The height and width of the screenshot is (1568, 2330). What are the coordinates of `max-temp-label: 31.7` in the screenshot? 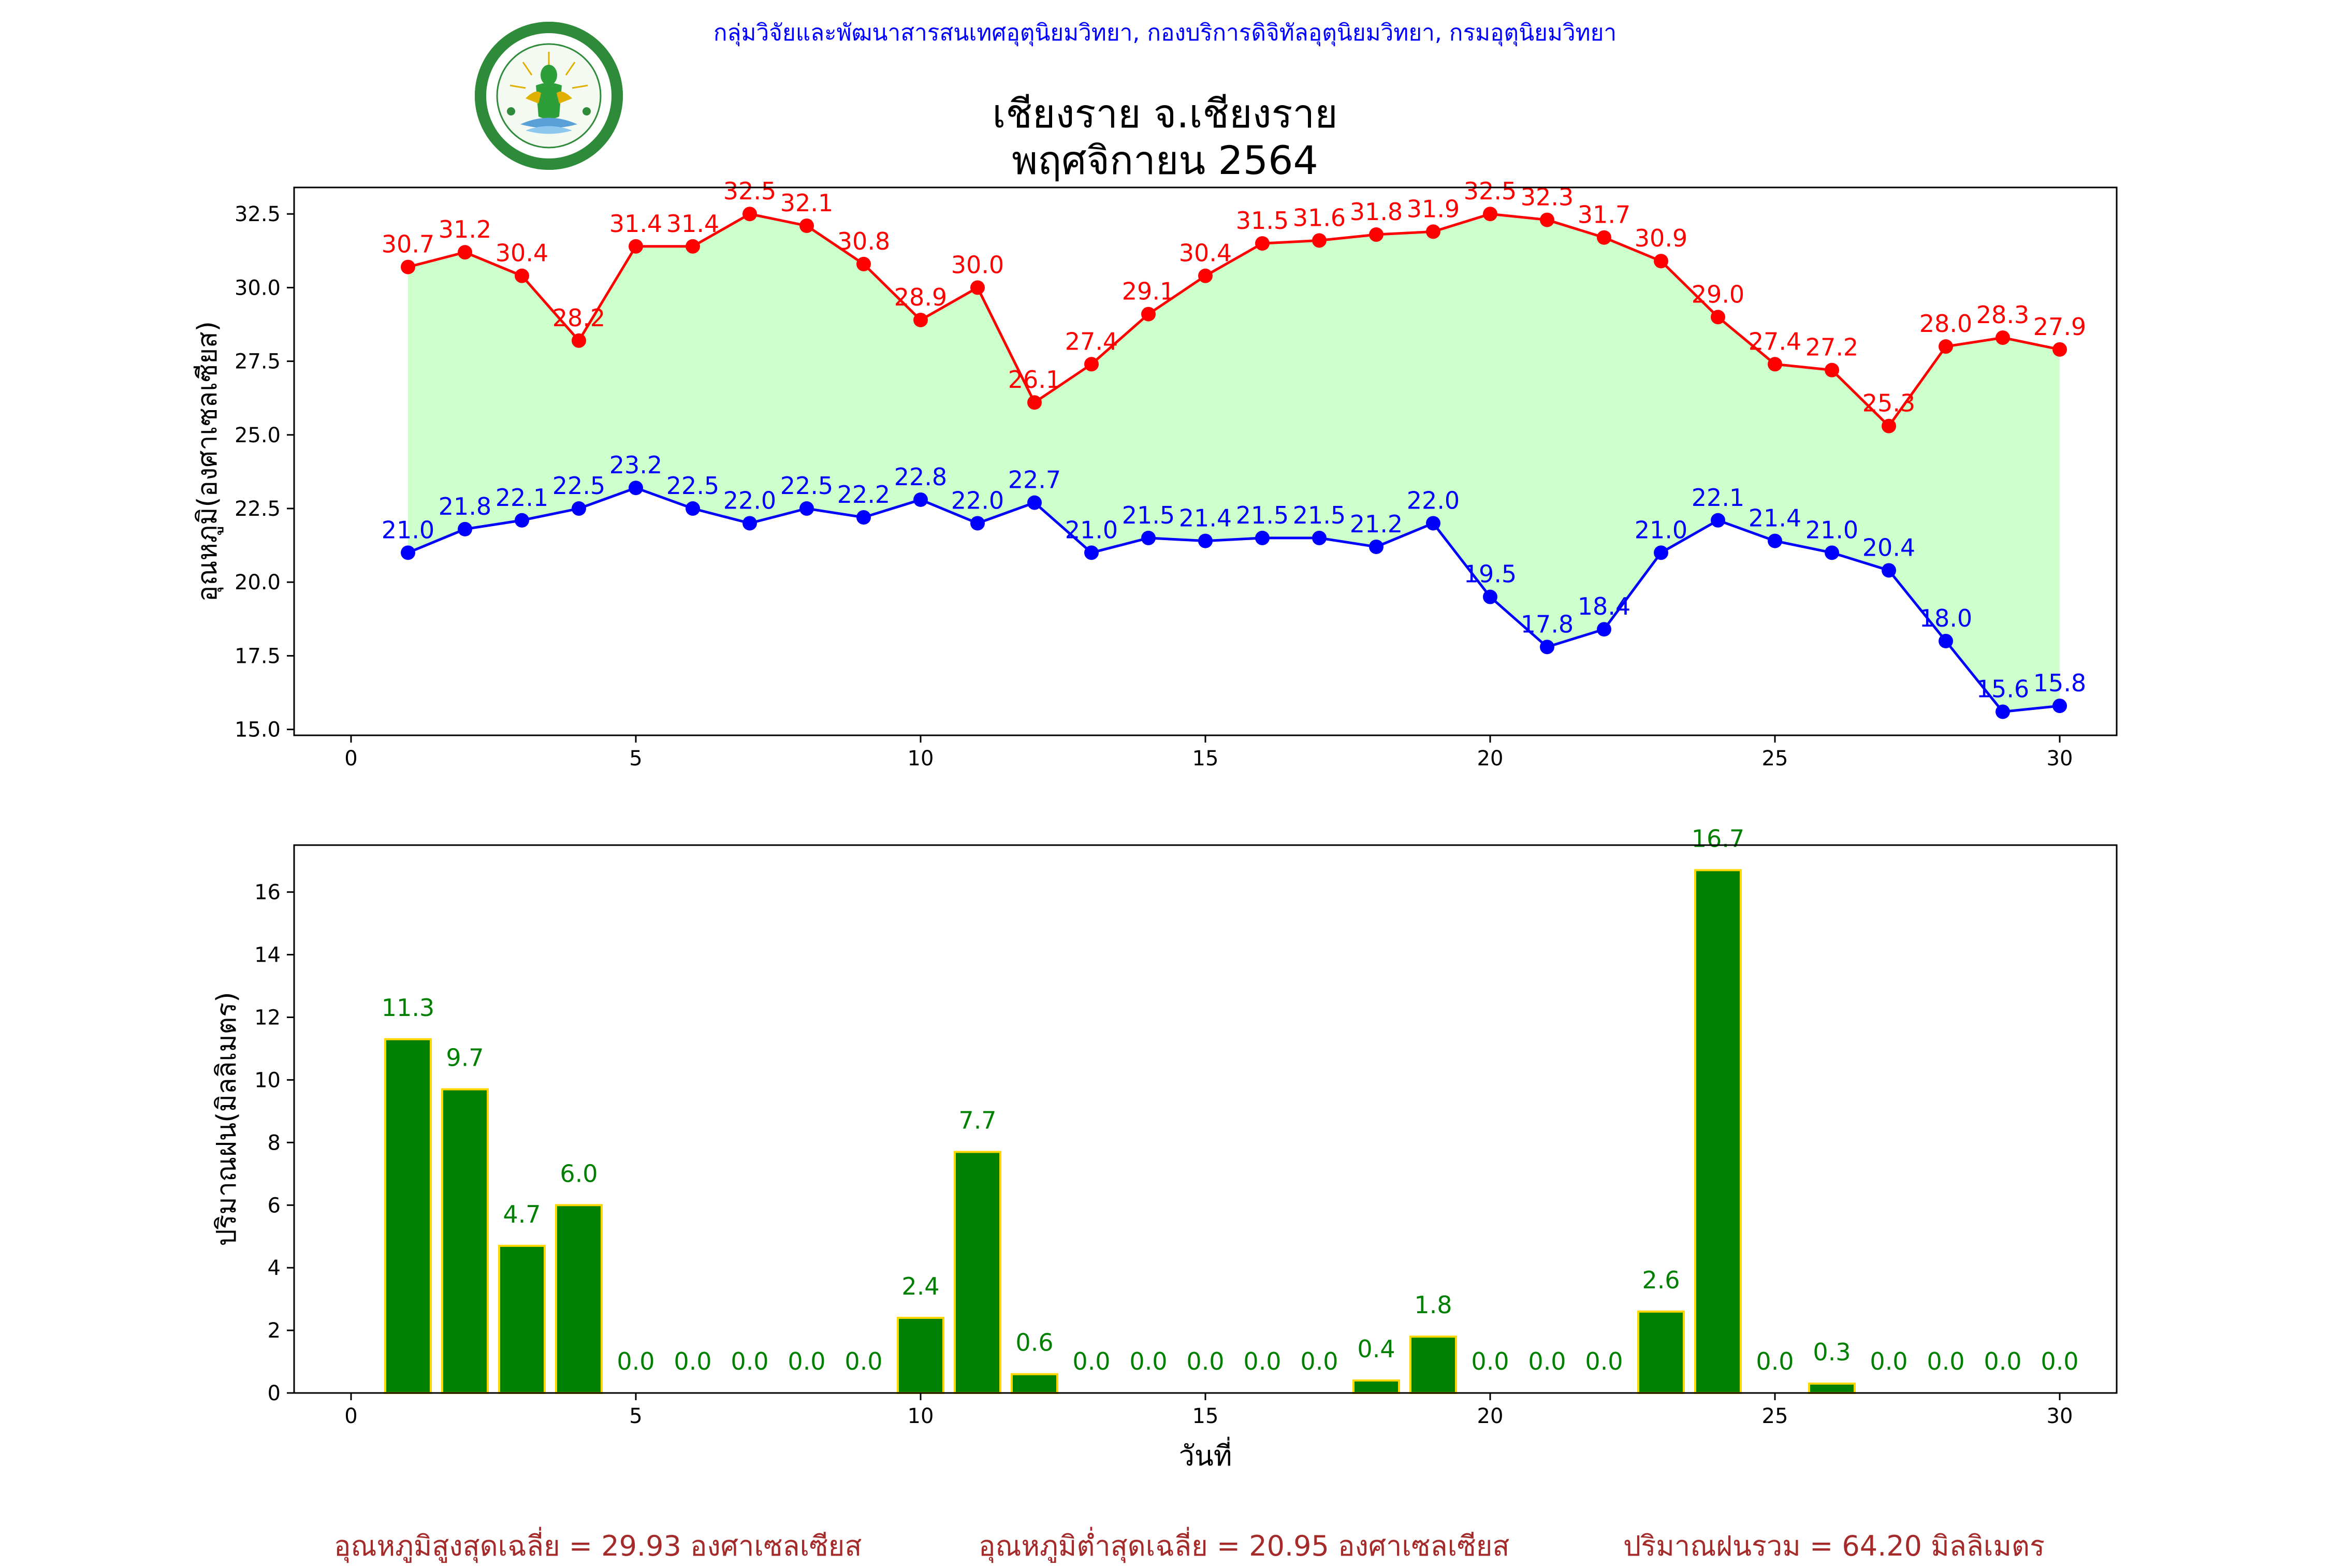 It's located at (1604, 215).